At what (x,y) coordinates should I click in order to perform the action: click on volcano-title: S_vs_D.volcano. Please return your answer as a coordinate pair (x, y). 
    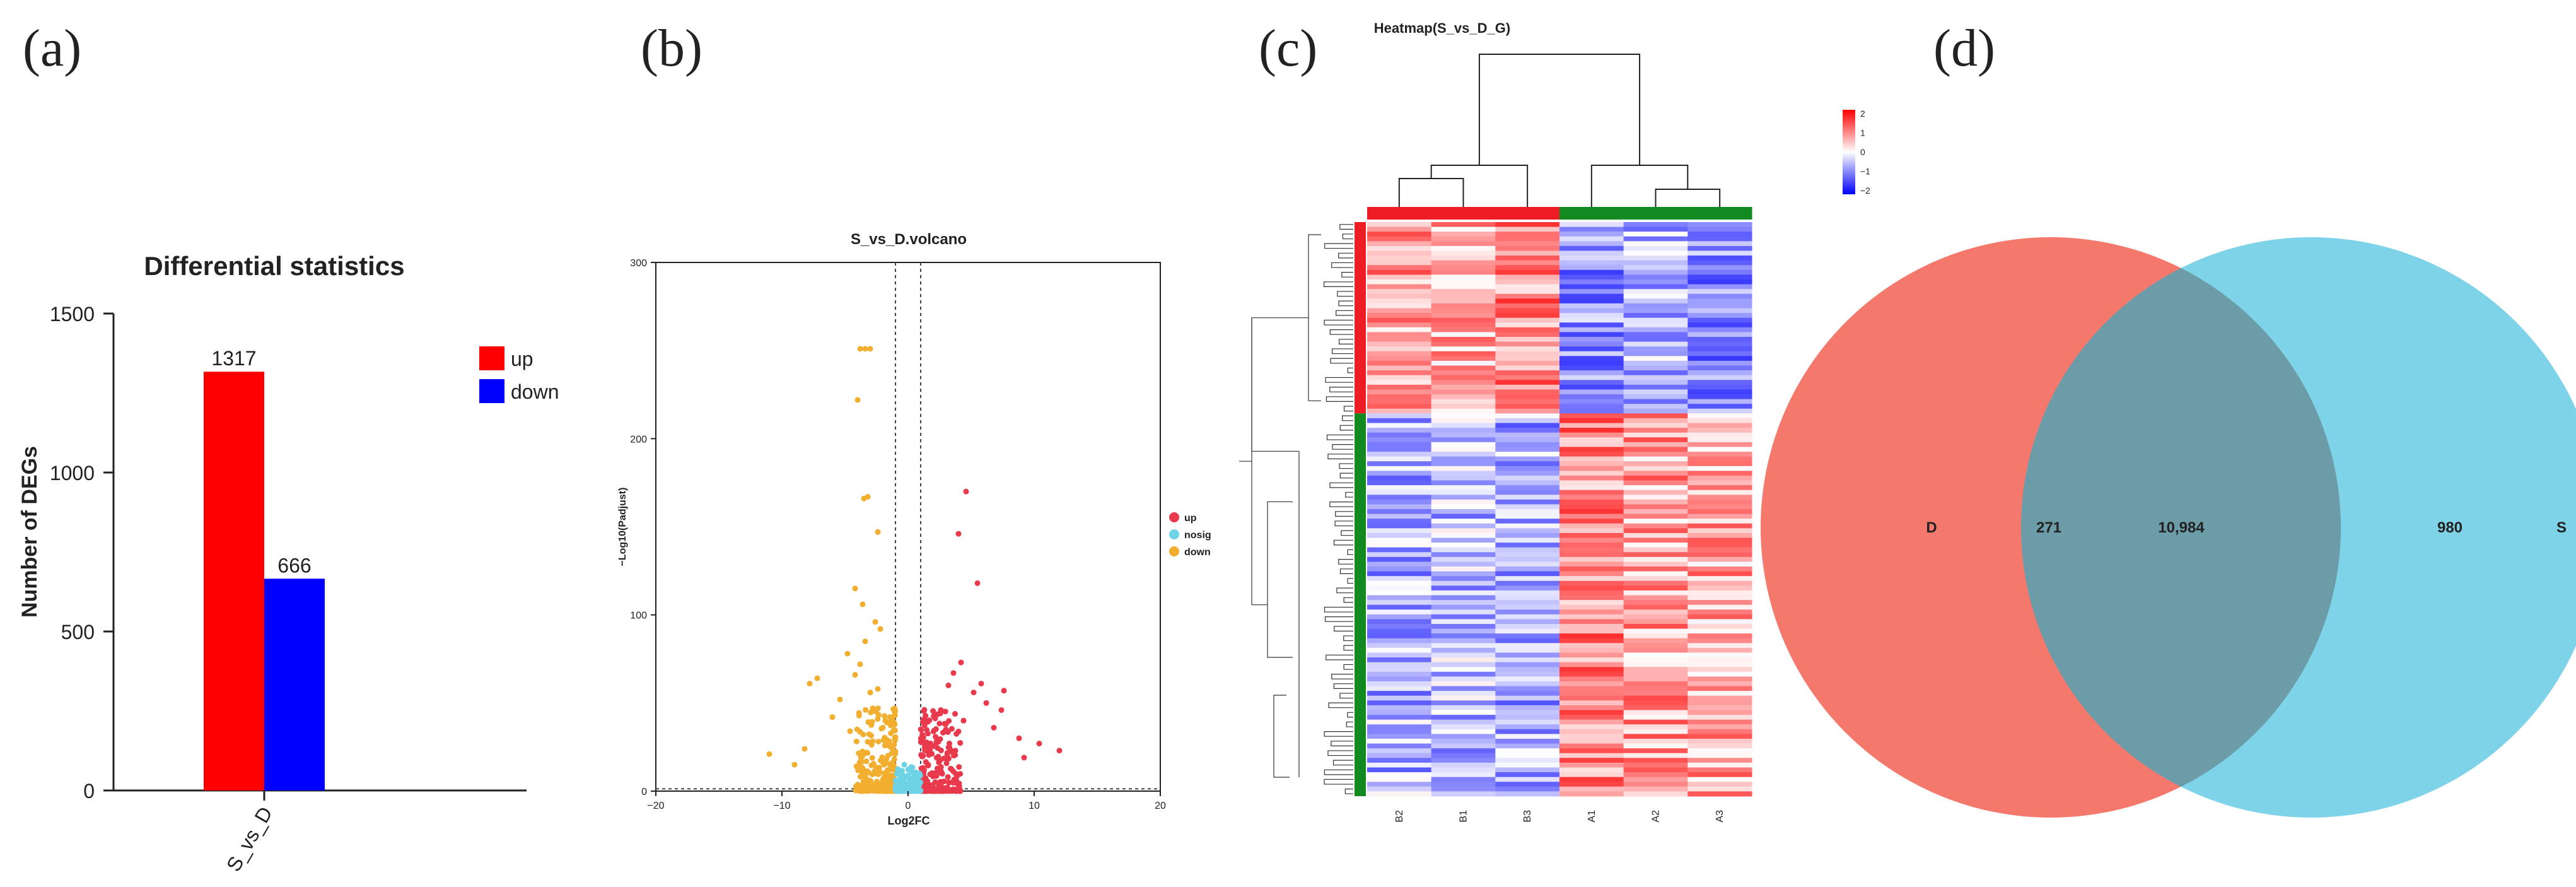
    Looking at the image, I should click on (909, 239).